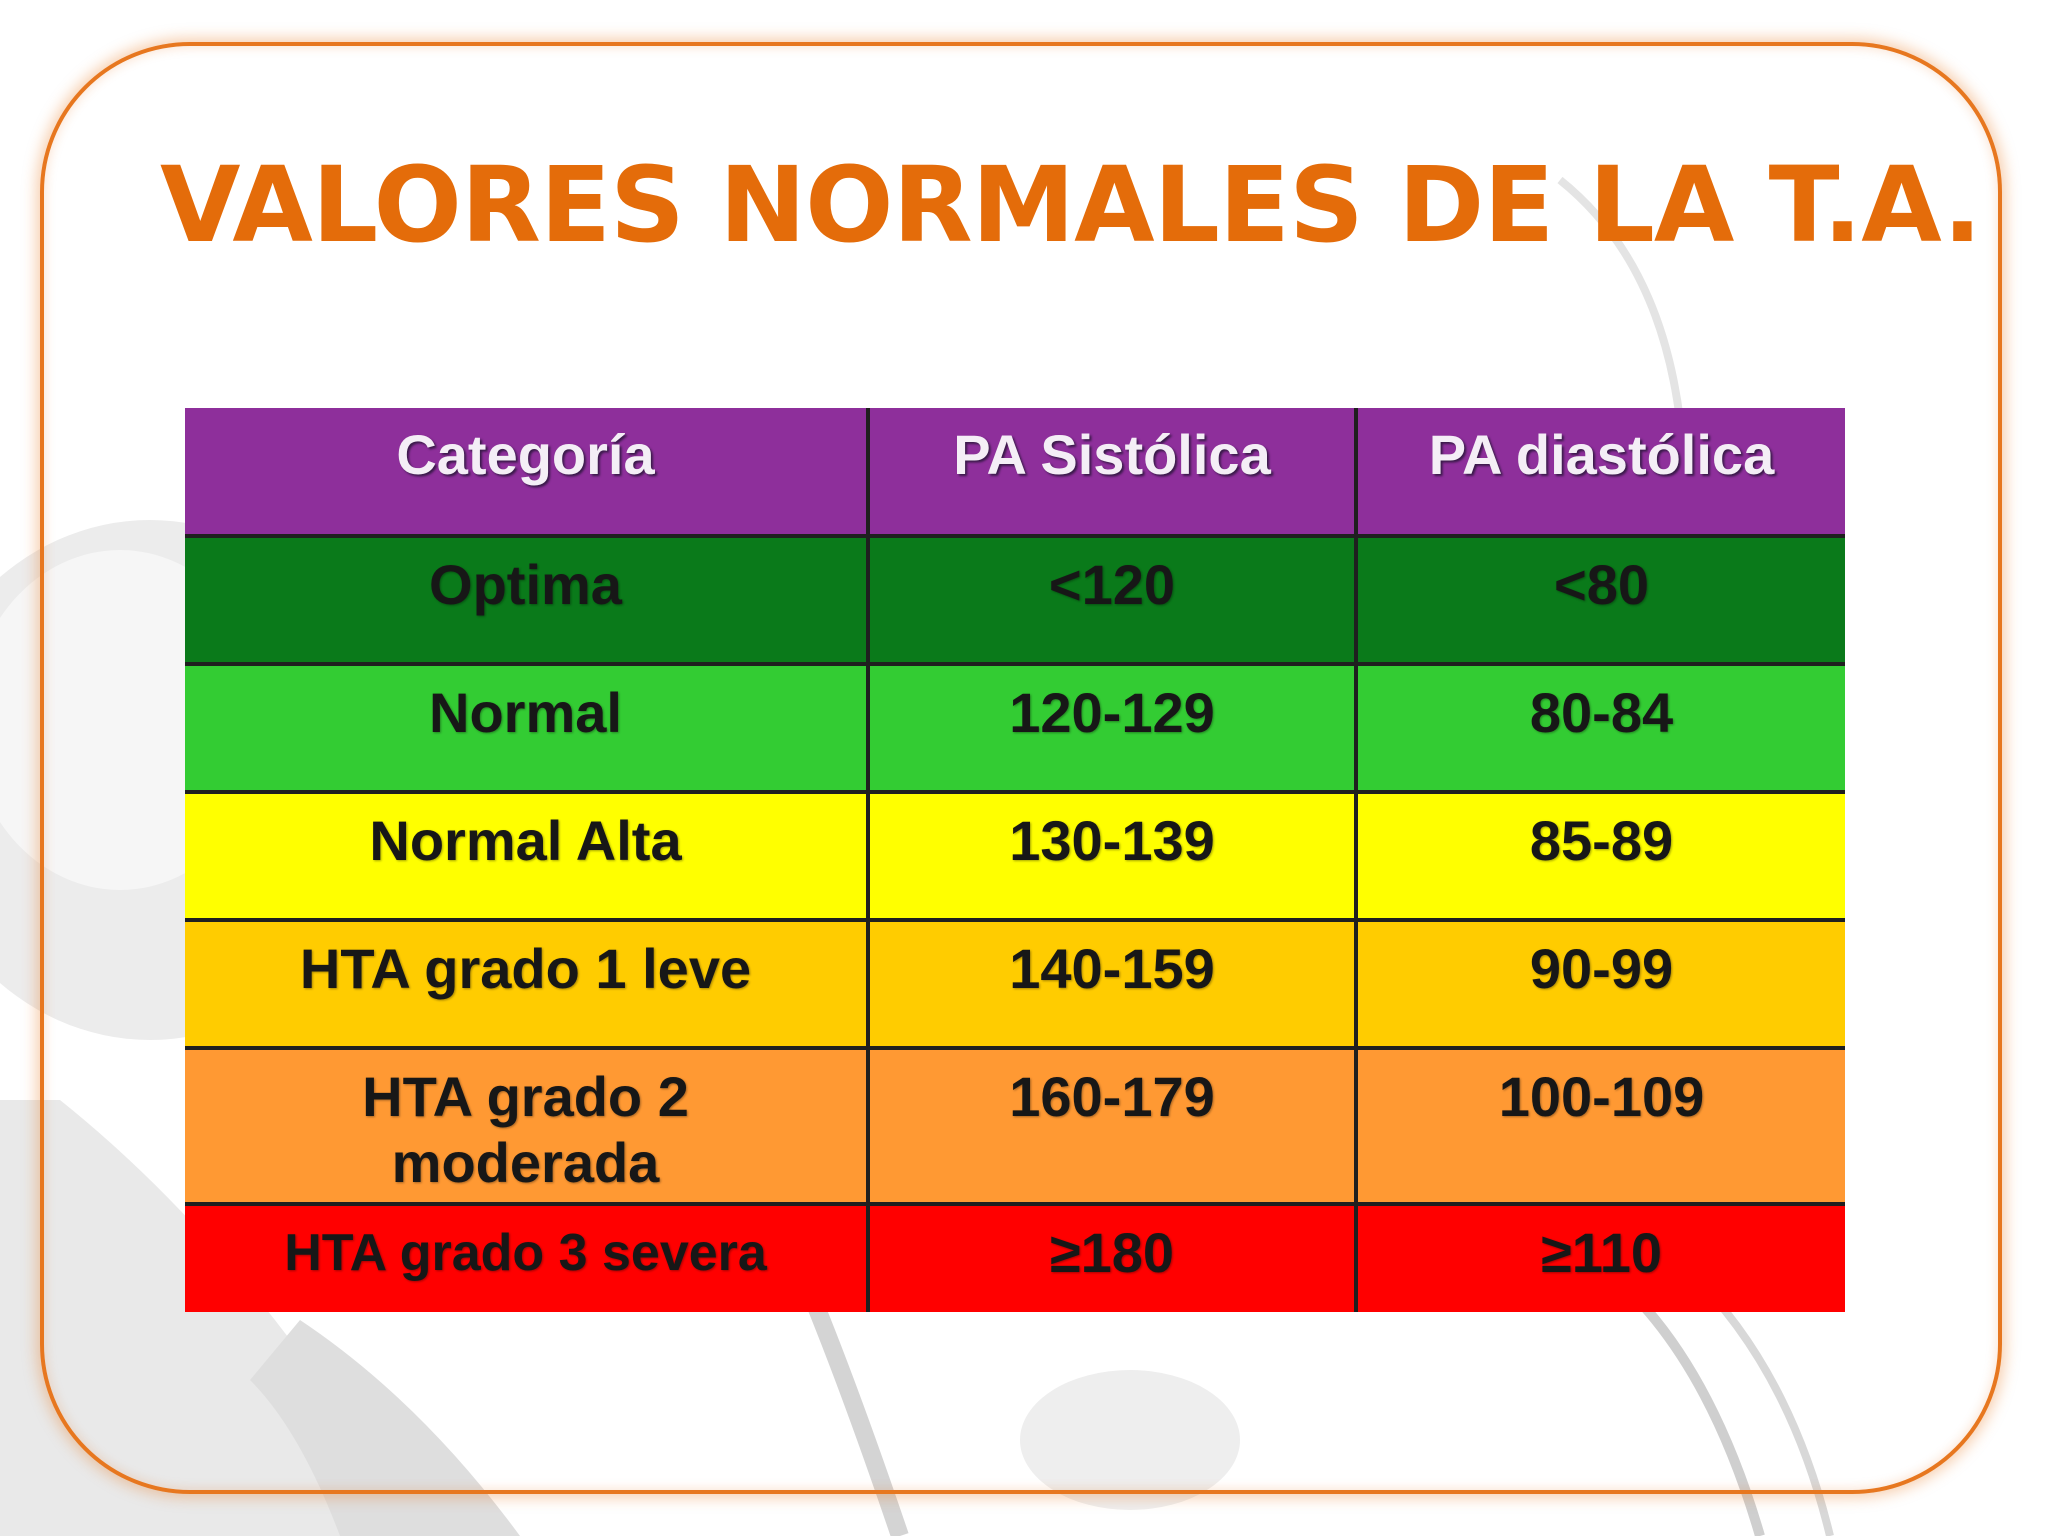  I want to click on slide-title: VALORES NORMALES DE LA T.A., so click(1071, 205).